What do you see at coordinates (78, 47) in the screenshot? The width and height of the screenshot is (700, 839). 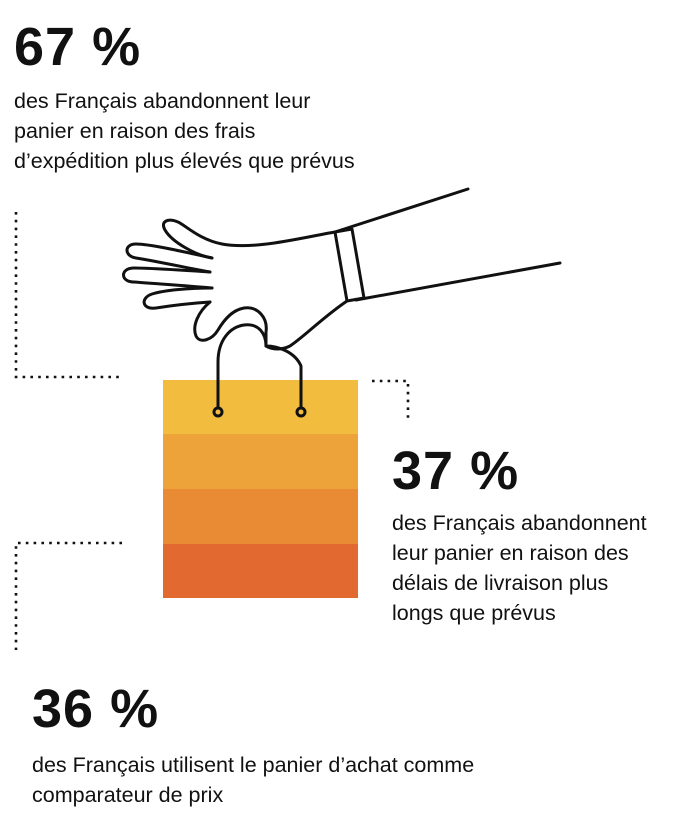 I see `stat-percentage: 67 %` at bounding box center [78, 47].